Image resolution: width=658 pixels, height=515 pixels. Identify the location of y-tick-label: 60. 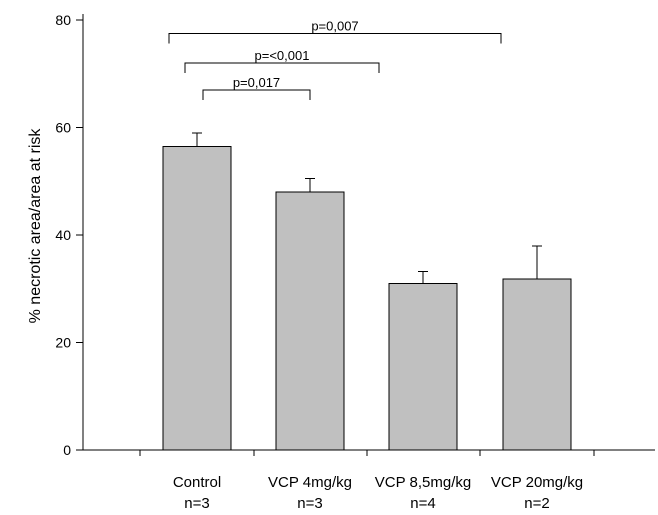
(63, 128).